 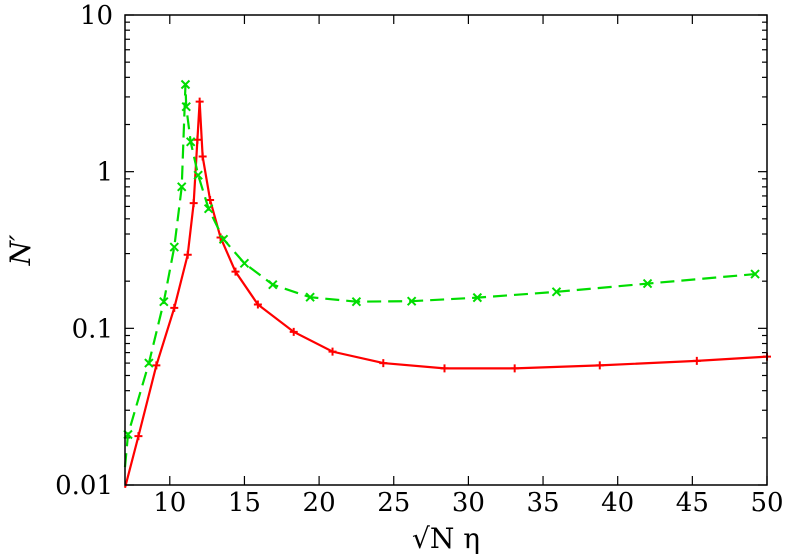 I want to click on x-tick-label: 20, so click(x=319, y=503).